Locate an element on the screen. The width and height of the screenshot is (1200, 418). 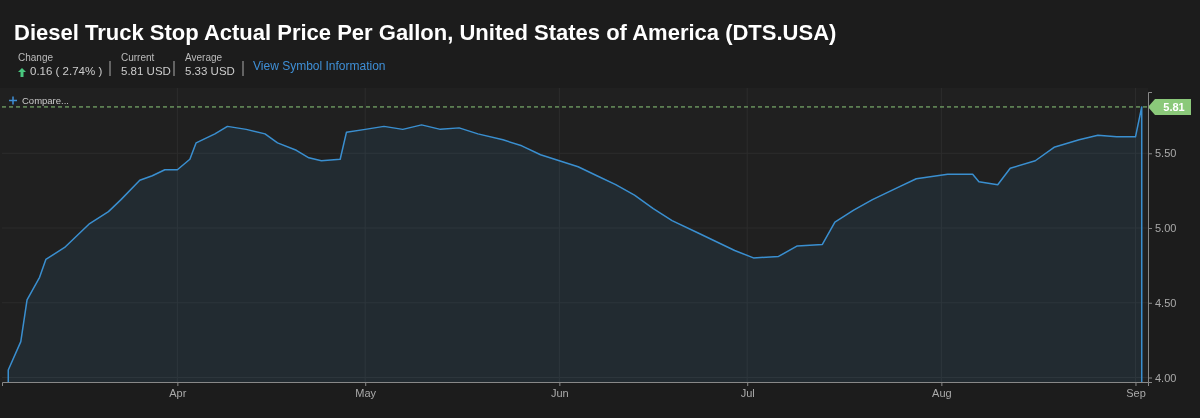
text: 5.33 USD is located at coordinates (210, 71).